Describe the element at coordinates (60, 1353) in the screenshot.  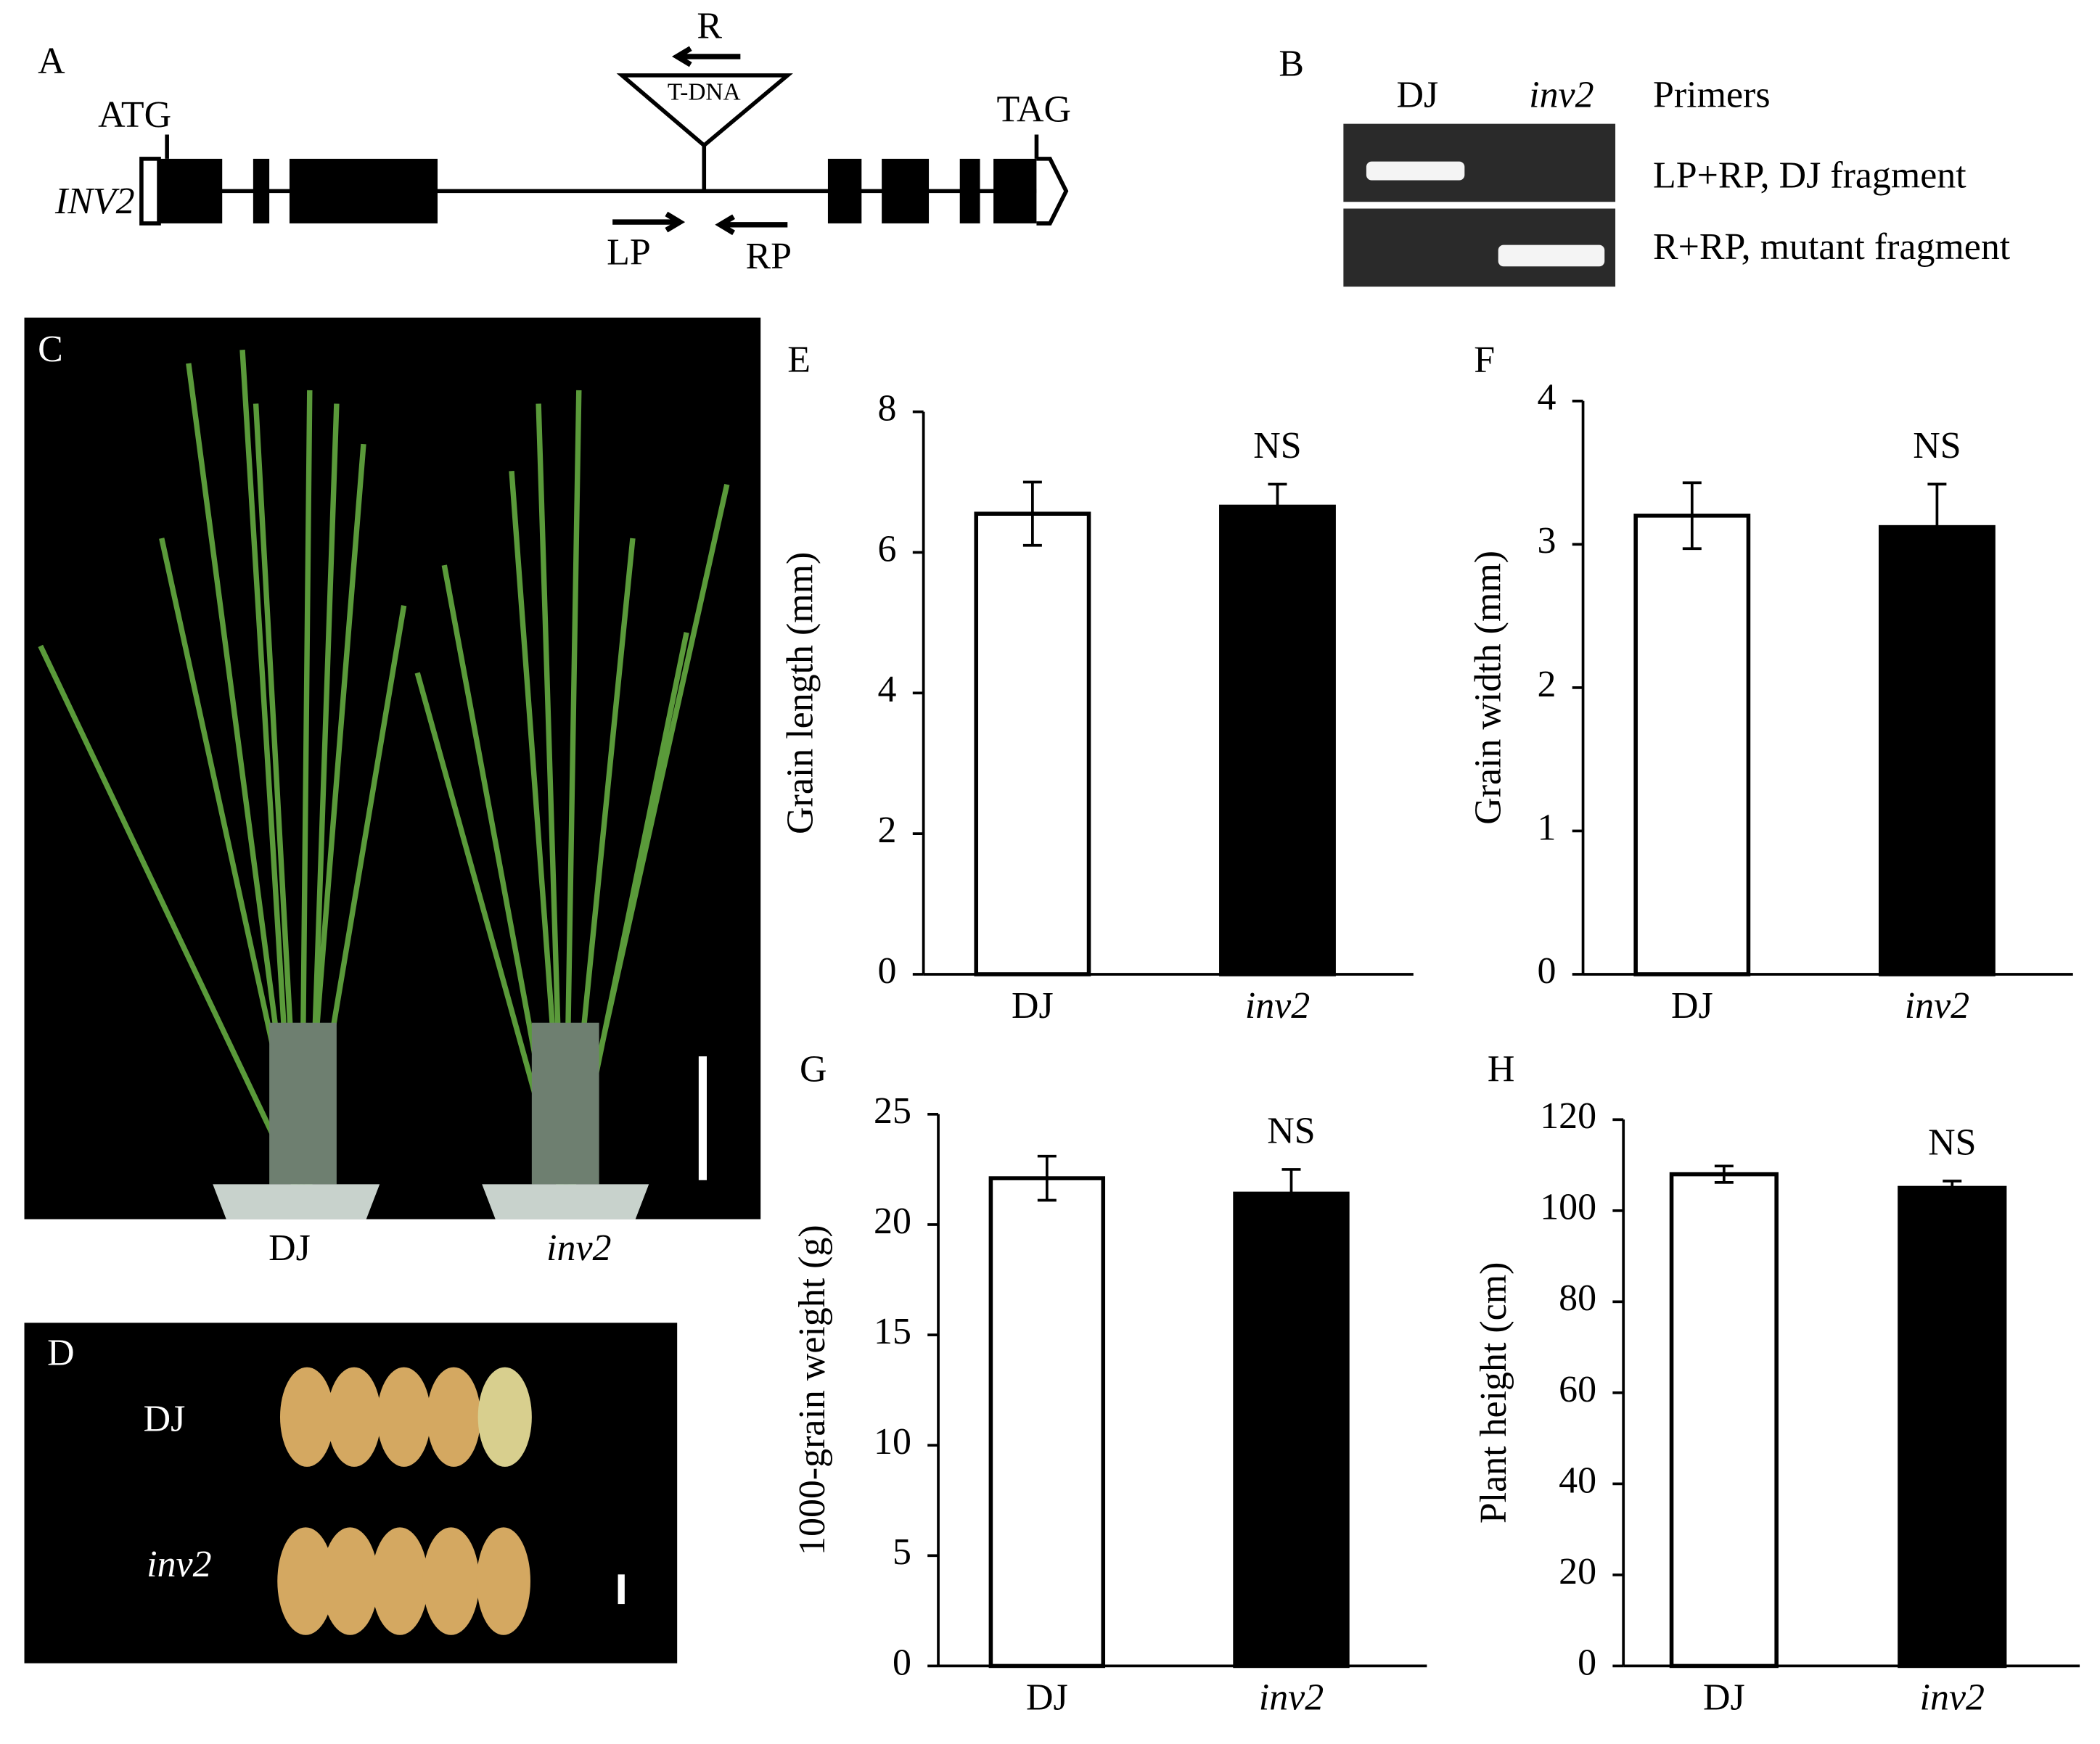
I see `panel-label: D` at that location.